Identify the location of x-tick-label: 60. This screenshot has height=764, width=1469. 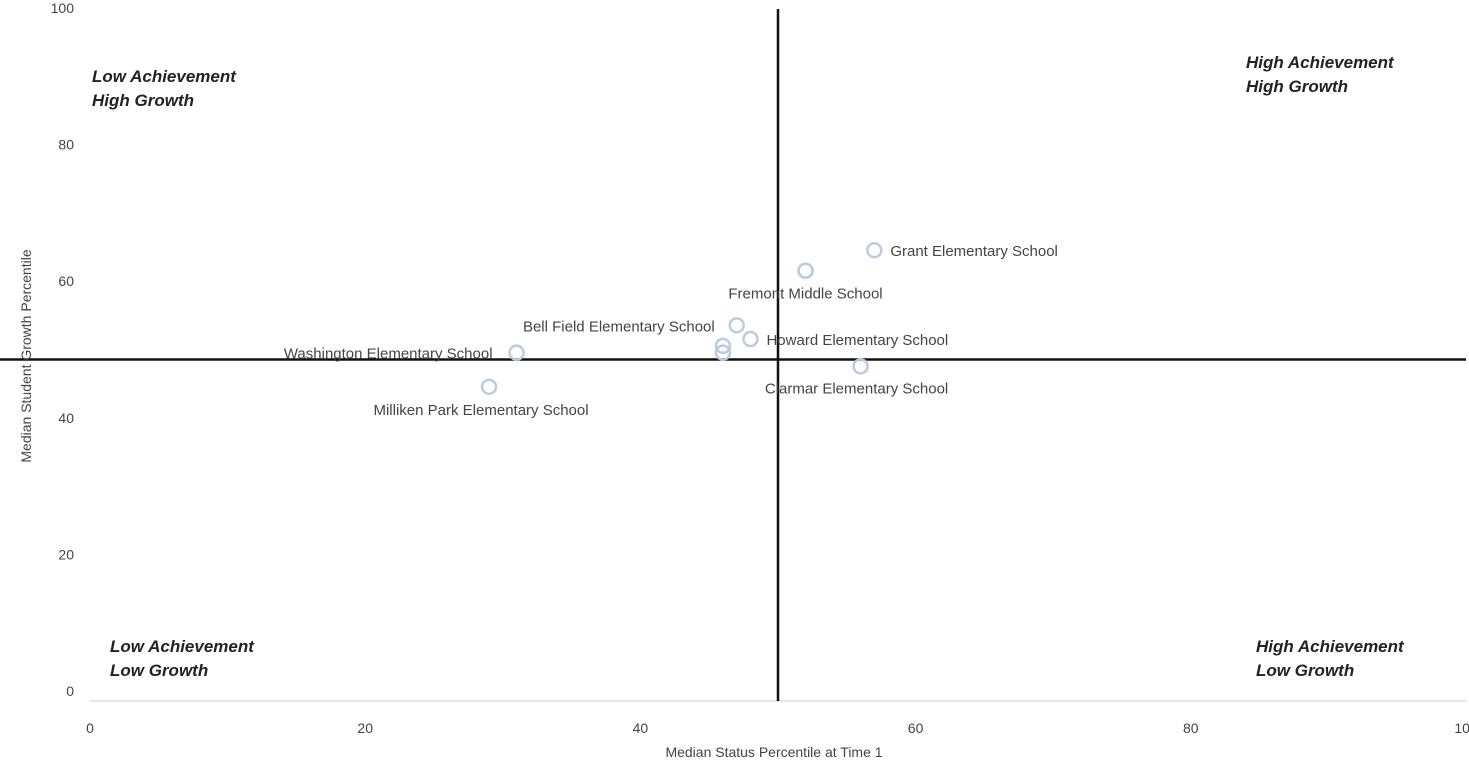
(916, 728).